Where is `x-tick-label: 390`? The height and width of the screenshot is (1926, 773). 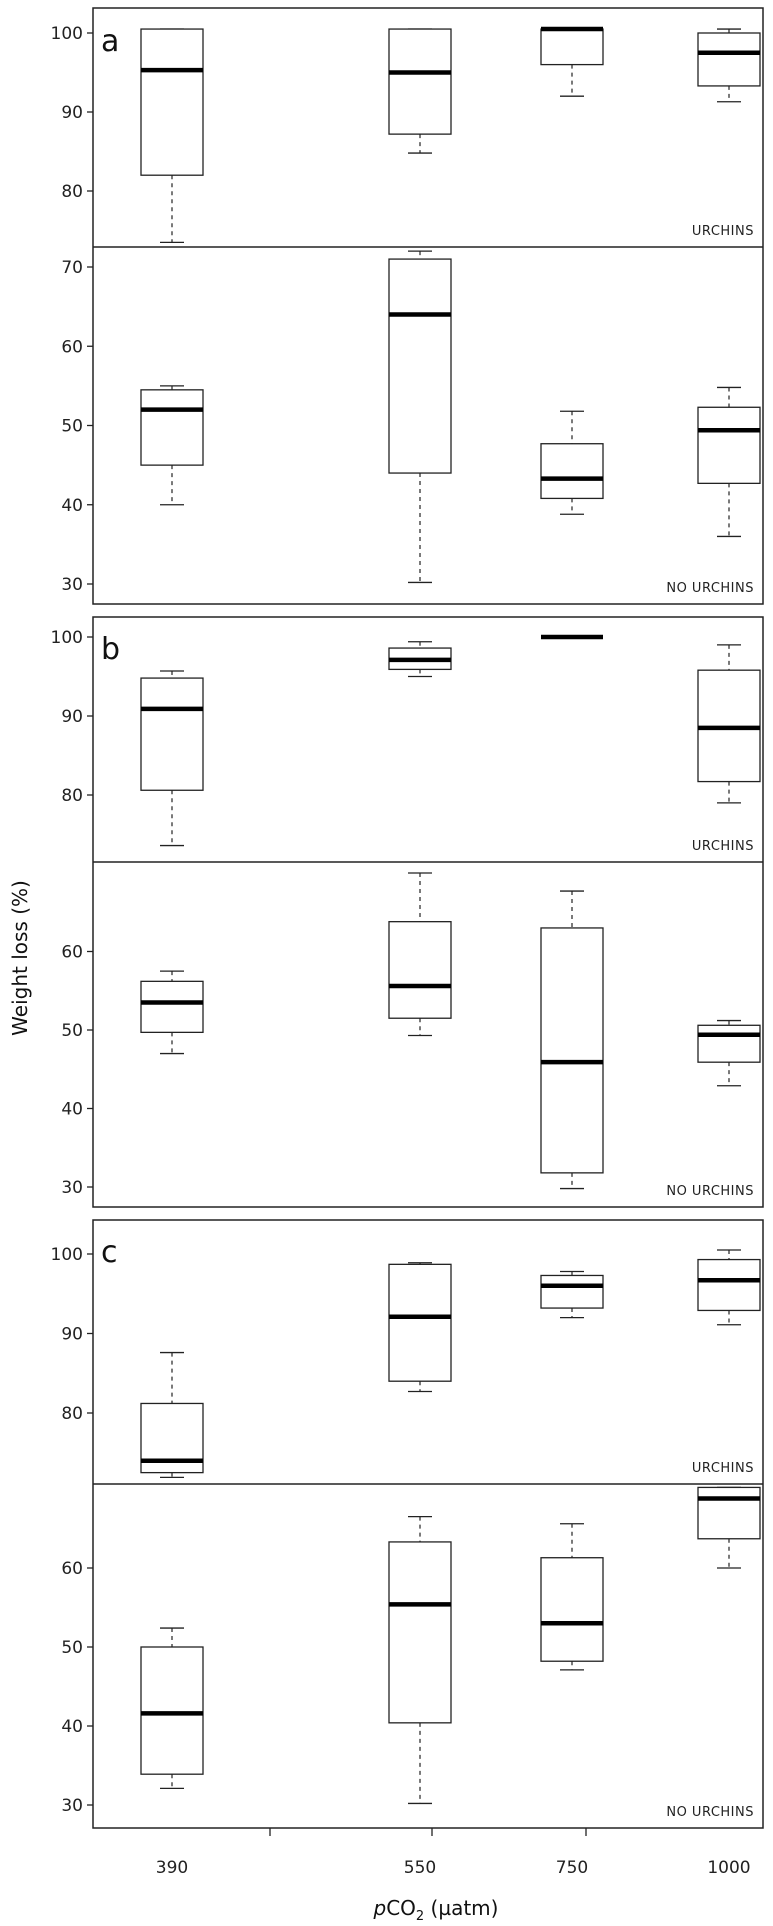 x-tick-label: 390 is located at coordinates (172, 1868).